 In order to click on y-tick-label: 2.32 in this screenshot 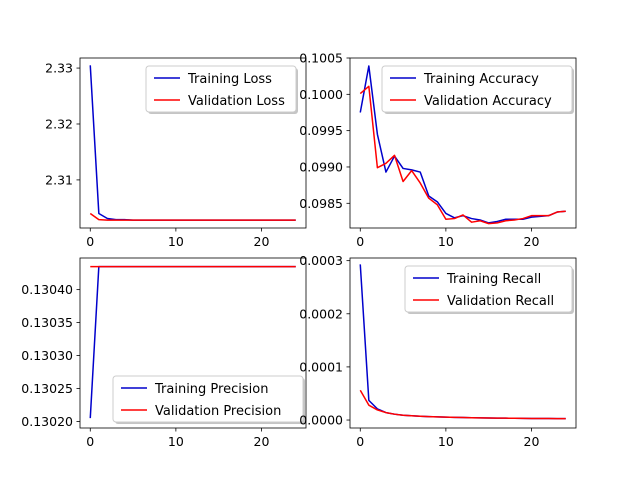, I will do `click(59, 123)`.